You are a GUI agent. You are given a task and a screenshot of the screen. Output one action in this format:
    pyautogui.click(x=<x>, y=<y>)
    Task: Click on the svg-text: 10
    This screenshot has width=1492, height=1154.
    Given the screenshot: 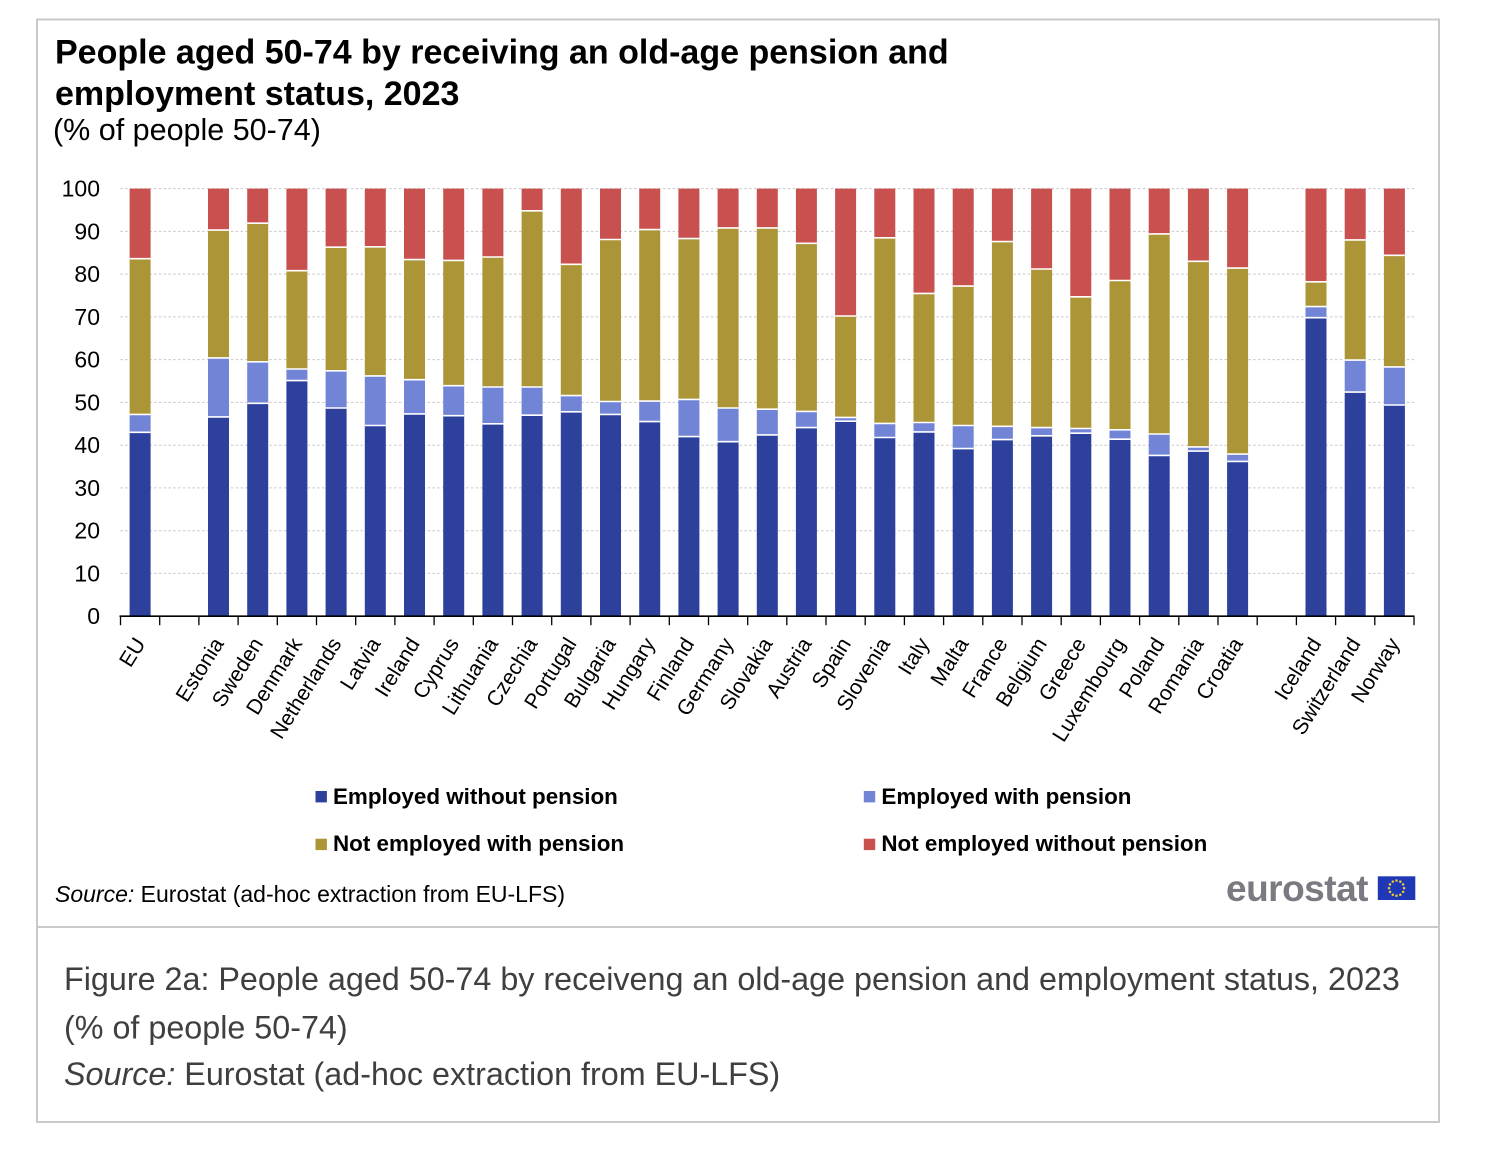 What is the action you would take?
    pyautogui.click(x=87, y=573)
    